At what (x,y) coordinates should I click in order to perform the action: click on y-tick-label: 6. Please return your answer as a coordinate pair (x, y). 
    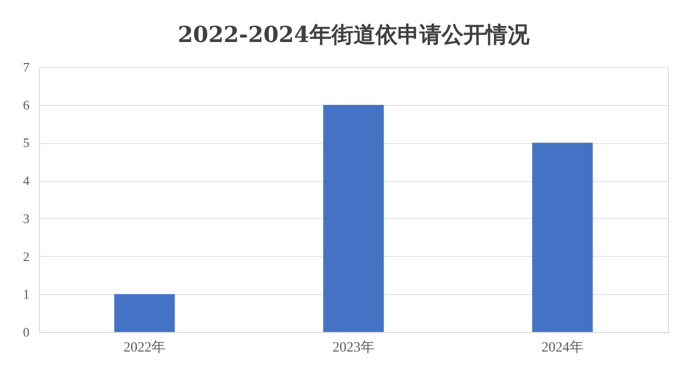
    Looking at the image, I should click on (26, 104).